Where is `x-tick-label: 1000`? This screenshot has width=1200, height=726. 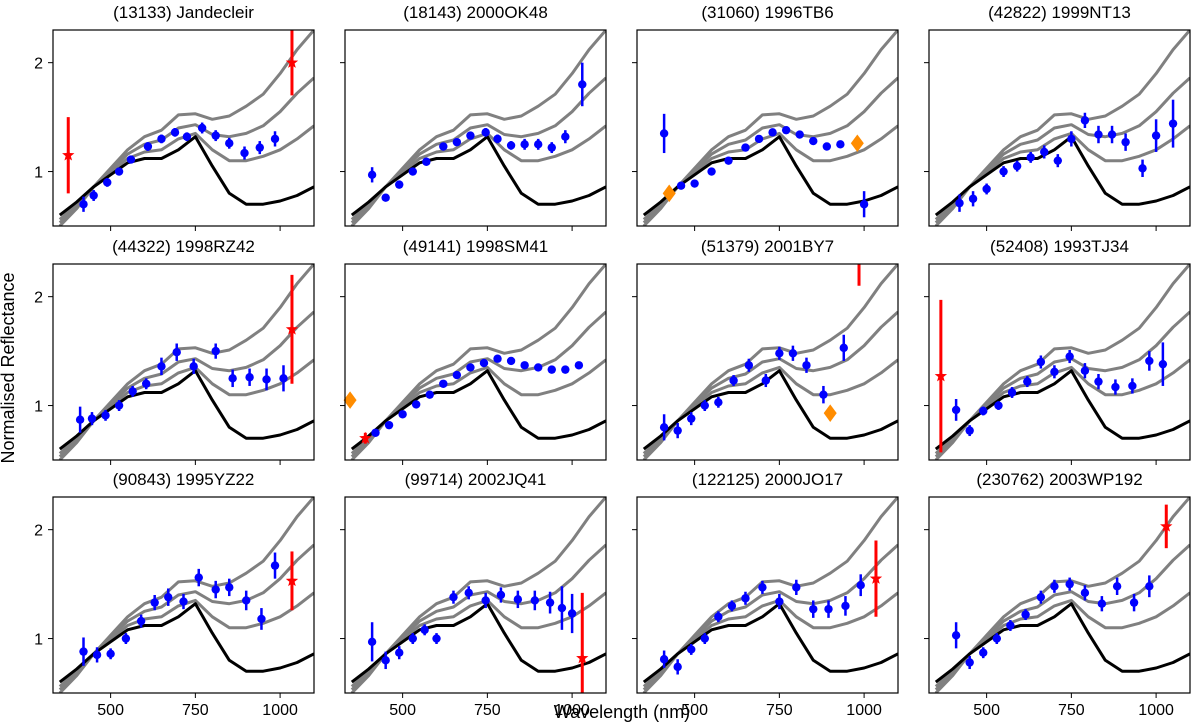 x-tick-label: 1000 is located at coordinates (280, 710).